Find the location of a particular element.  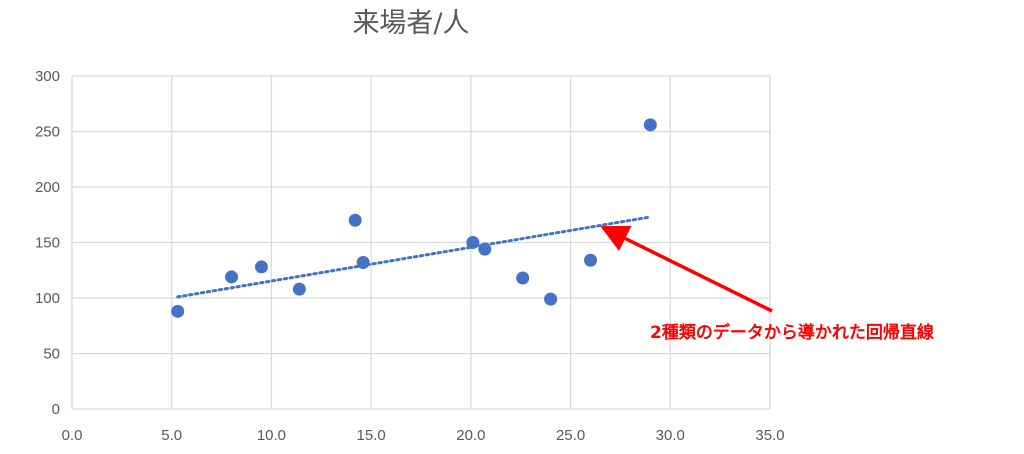

x-tick-label: 35.0 is located at coordinates (769, 435).